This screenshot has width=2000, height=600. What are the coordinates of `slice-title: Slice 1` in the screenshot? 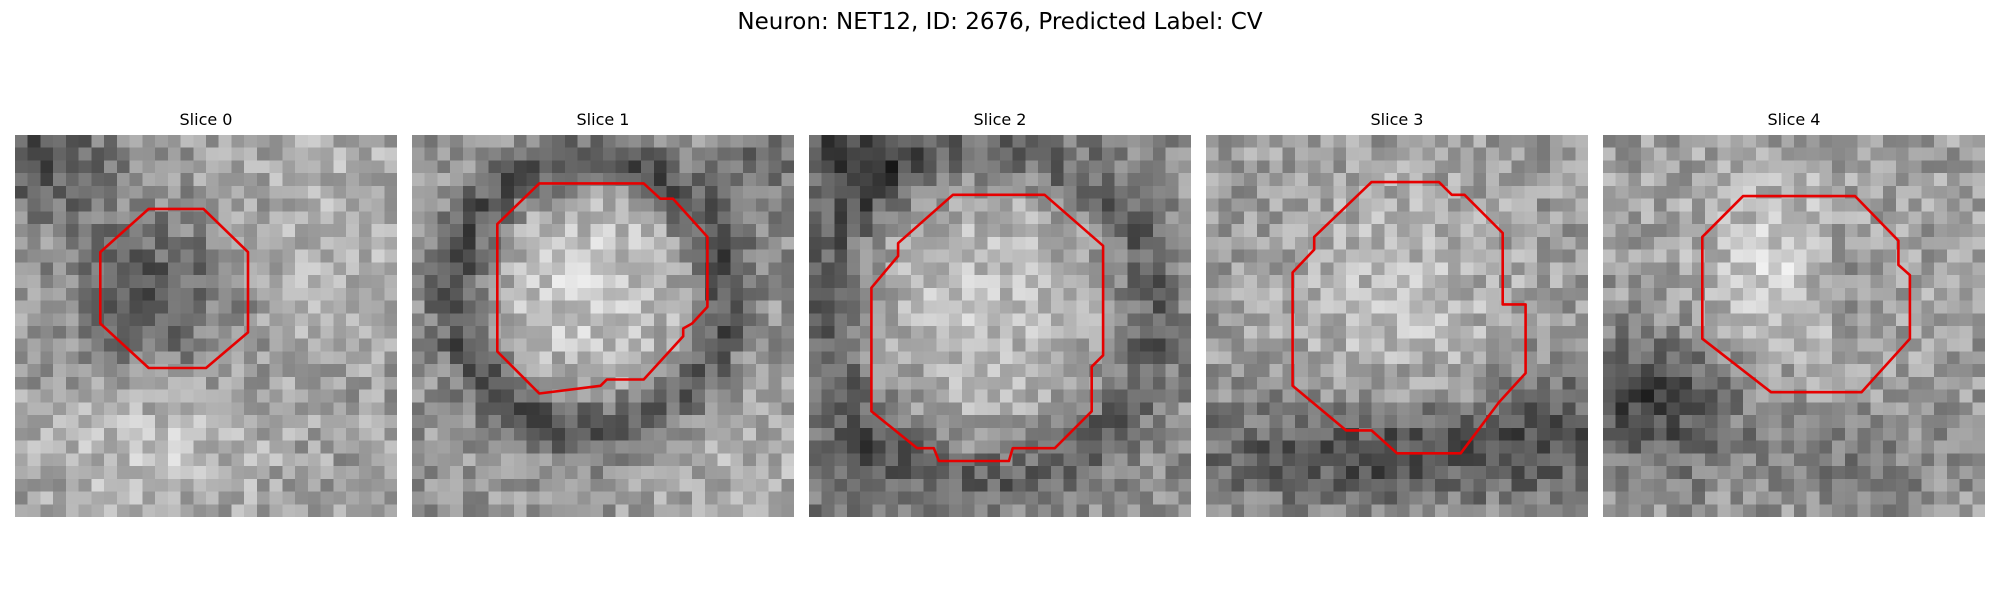 It's located at (603, 119).